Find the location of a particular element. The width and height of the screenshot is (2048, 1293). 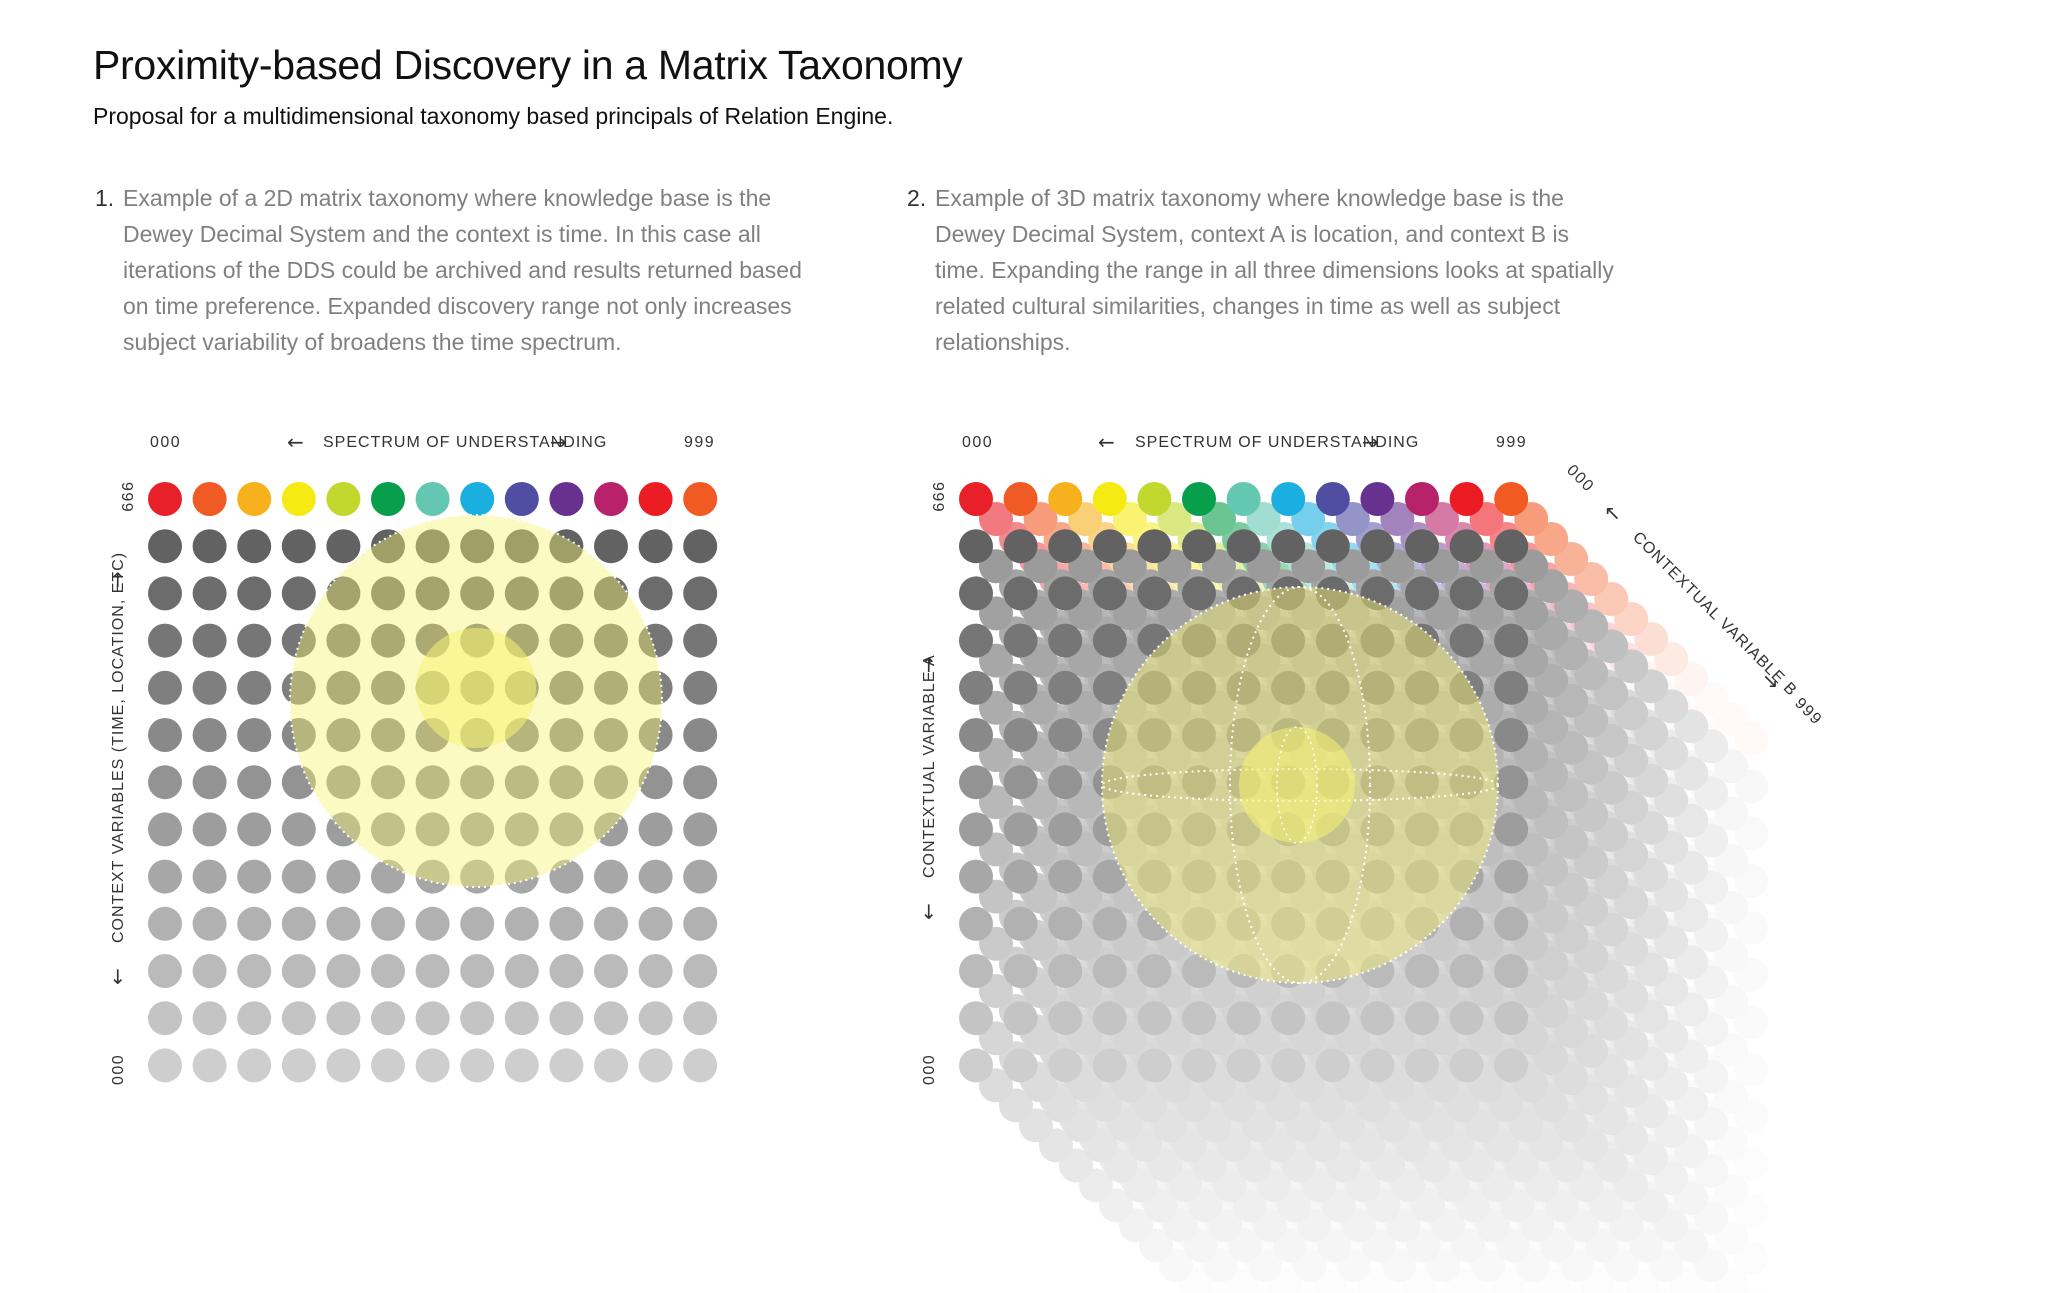

d2-dot-grid is located at coordinates (1244, 782).